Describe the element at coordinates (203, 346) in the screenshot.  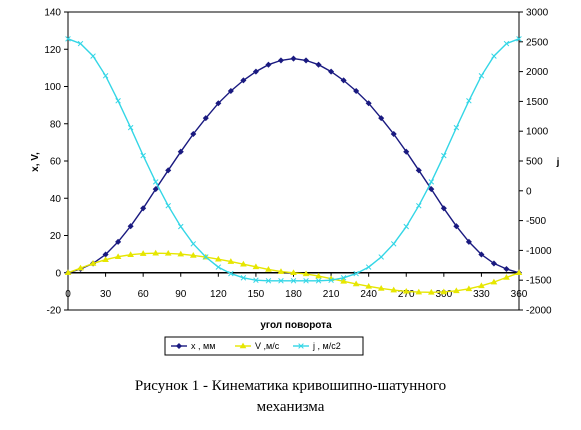
I see `legend-label-1: x , мм` at that location.